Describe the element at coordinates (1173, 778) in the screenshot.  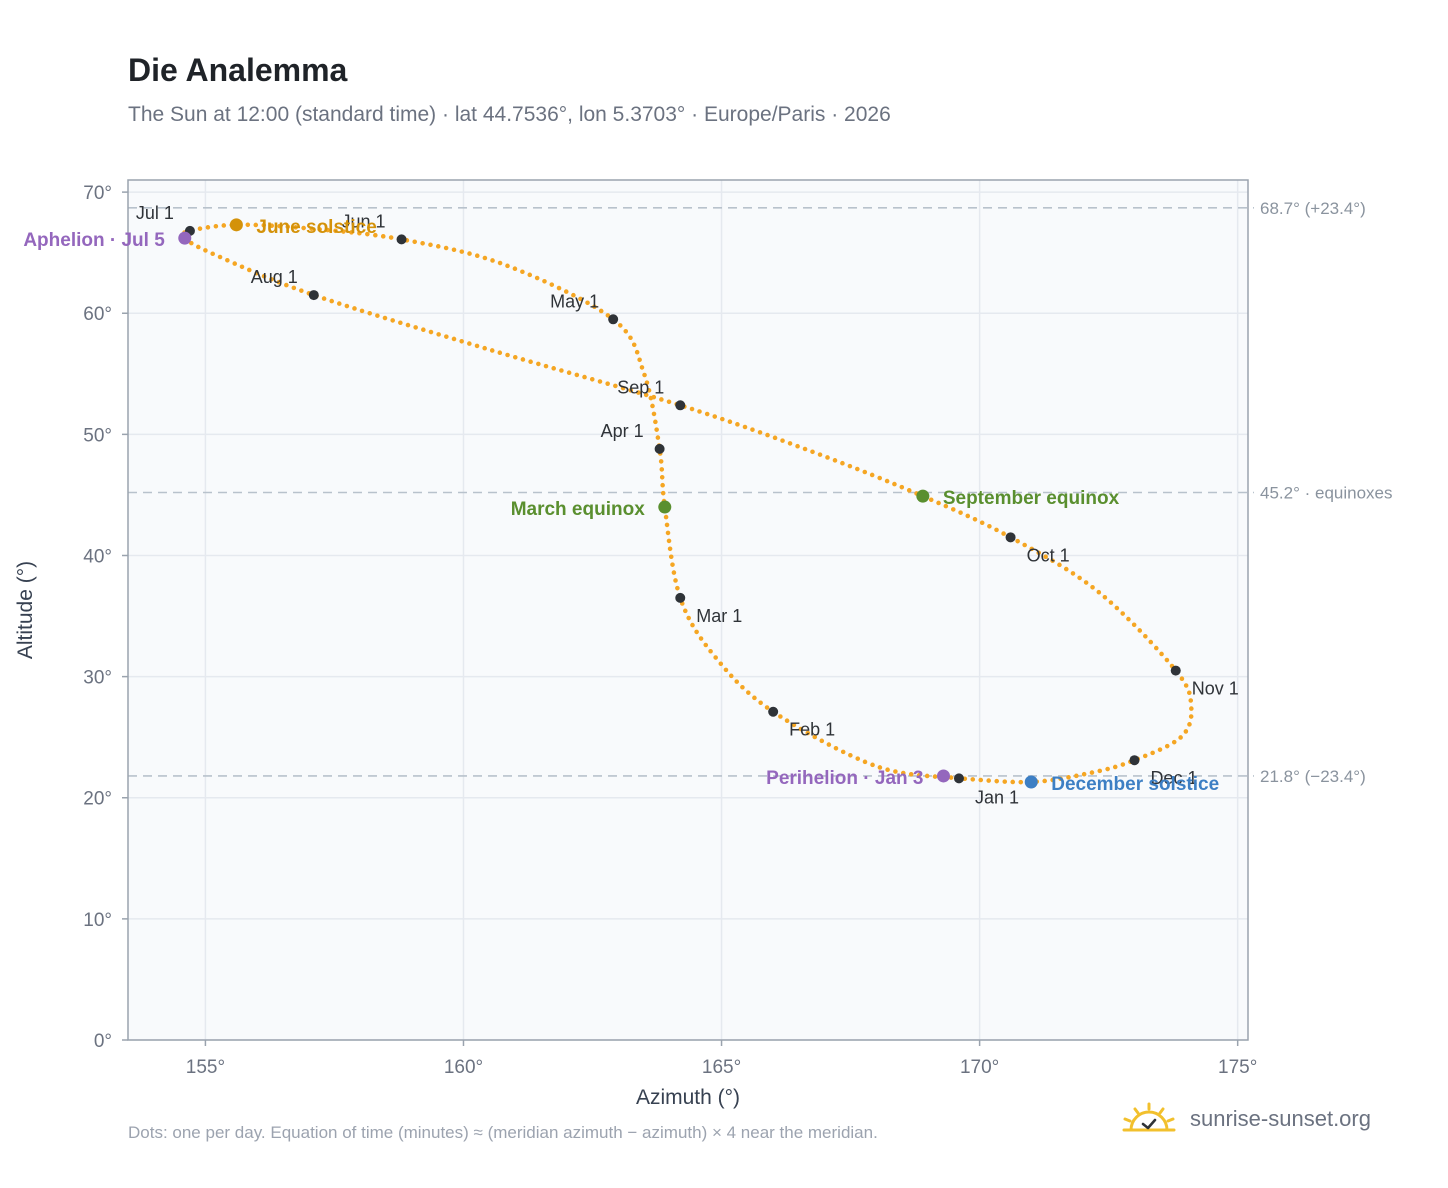
I see `month-marker-label: Dec 1` at that location.